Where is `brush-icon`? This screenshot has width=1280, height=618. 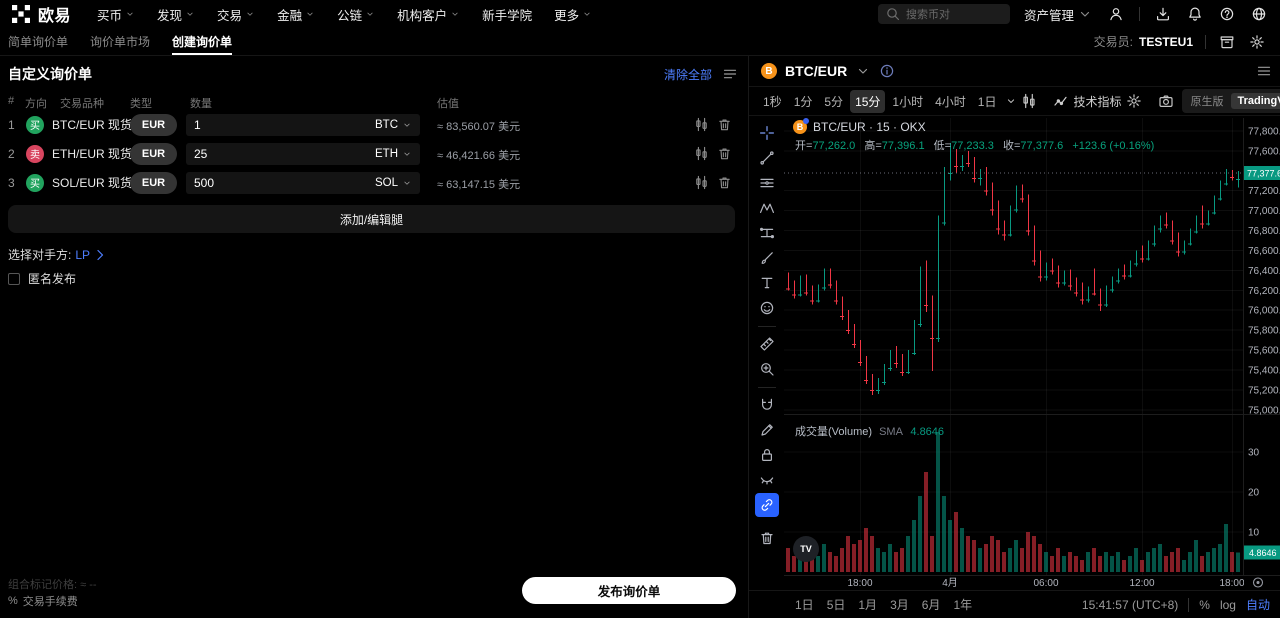
brush-icon is located at coordinates (767, 258).